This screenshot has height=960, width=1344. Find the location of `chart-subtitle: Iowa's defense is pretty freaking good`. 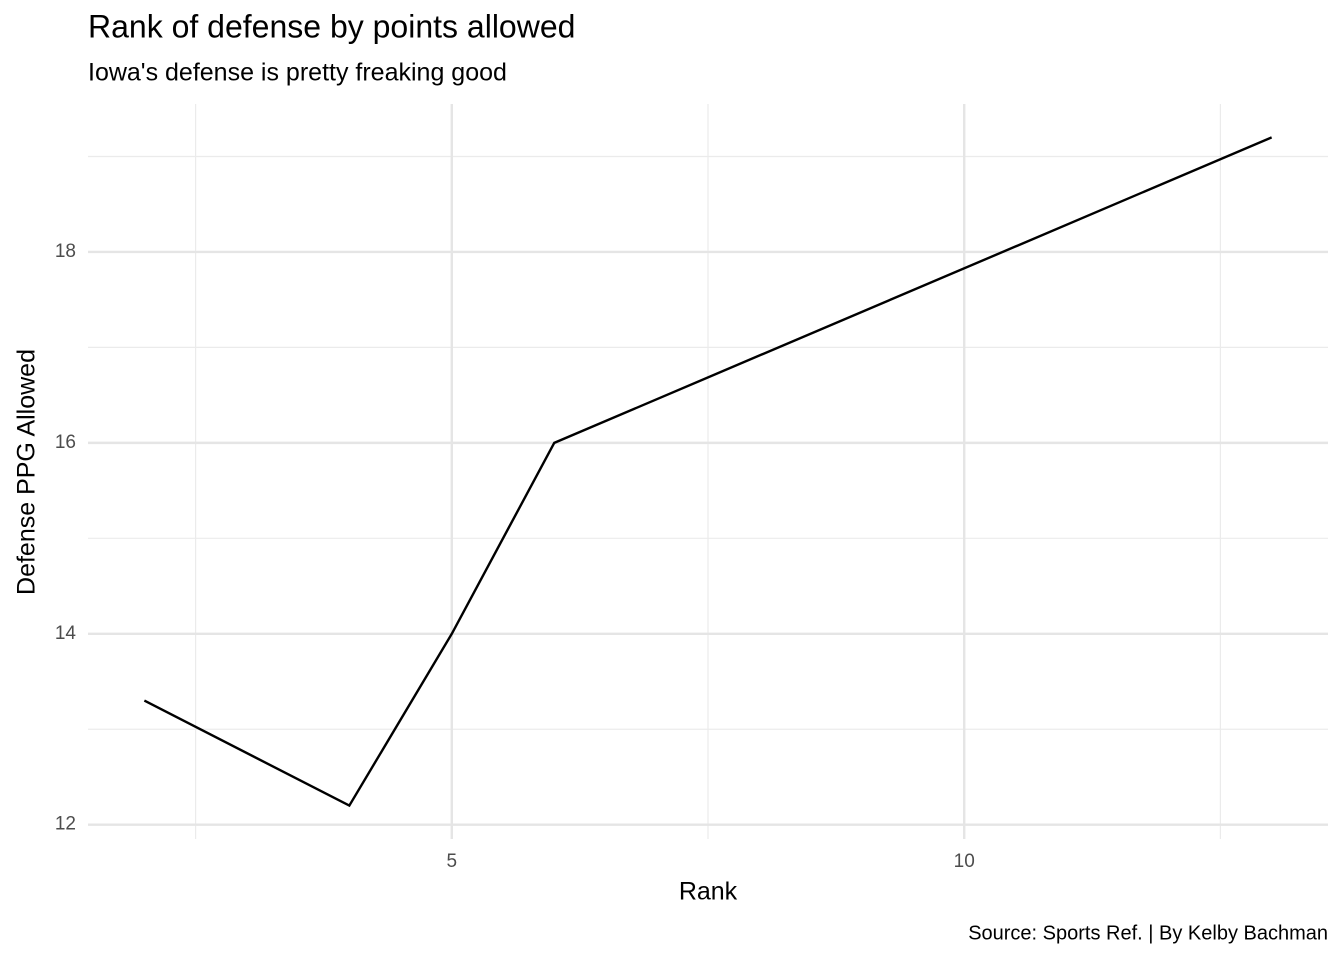

chart-subtitle: Iowa's defense is pretty freaking good is located at coordinates (297, 73).